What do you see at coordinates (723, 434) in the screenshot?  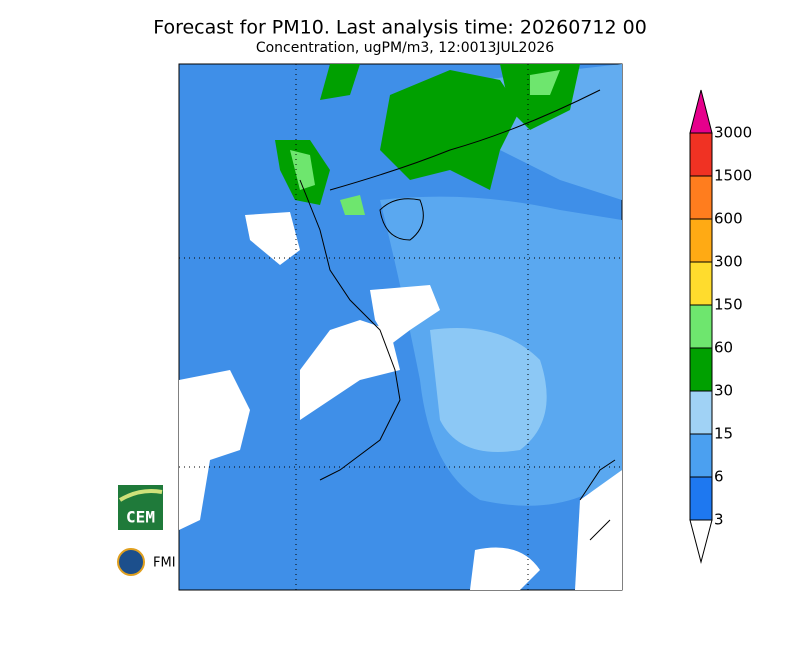 I see `colorbar-label: 15` at bounding box center [723, 434].